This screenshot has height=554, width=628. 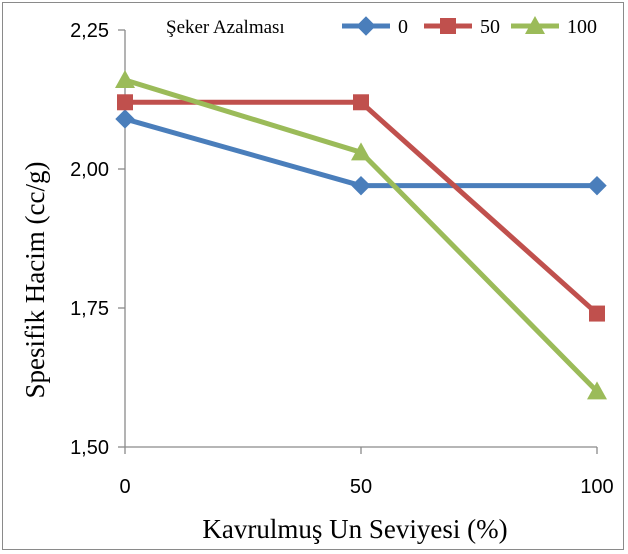 I want to click on legend-label: 50, so click(x=490, y=27).